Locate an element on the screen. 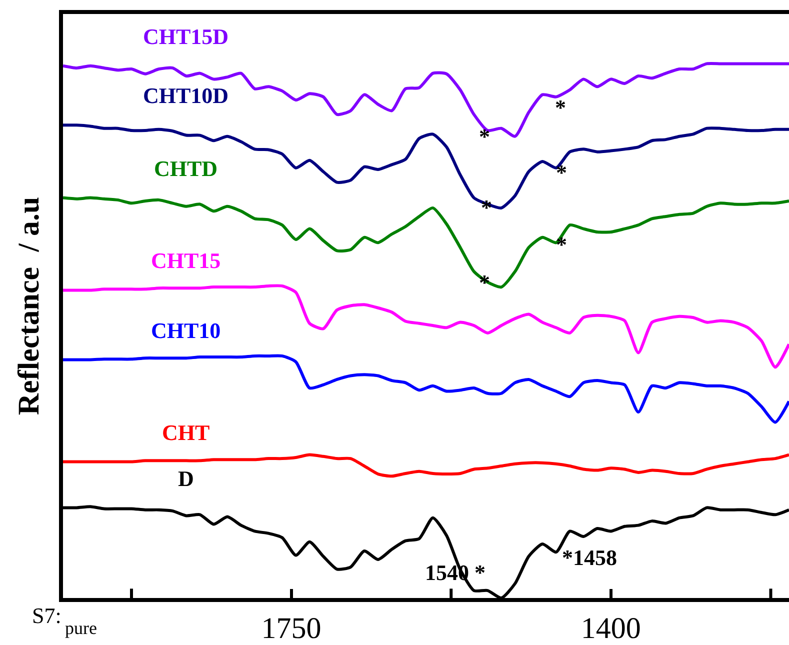 The image size is (789, 645). x-tick-label: 1750 is located at coordinates (291, 628).